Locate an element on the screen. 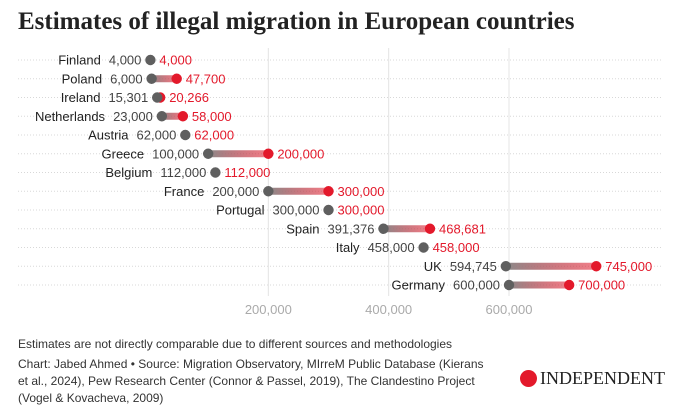 This screenshot has height=412, width=680. row-france: 200,000 France 300,000 is located at coordinates (274, 191).